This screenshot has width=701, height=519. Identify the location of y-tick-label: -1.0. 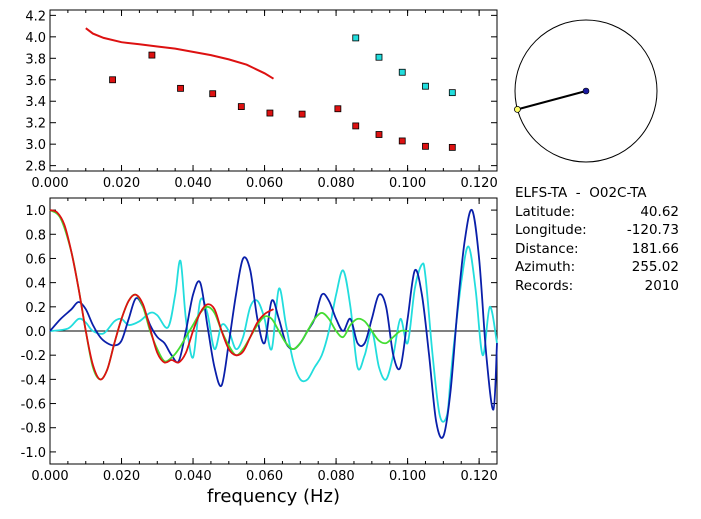
(33, 453).